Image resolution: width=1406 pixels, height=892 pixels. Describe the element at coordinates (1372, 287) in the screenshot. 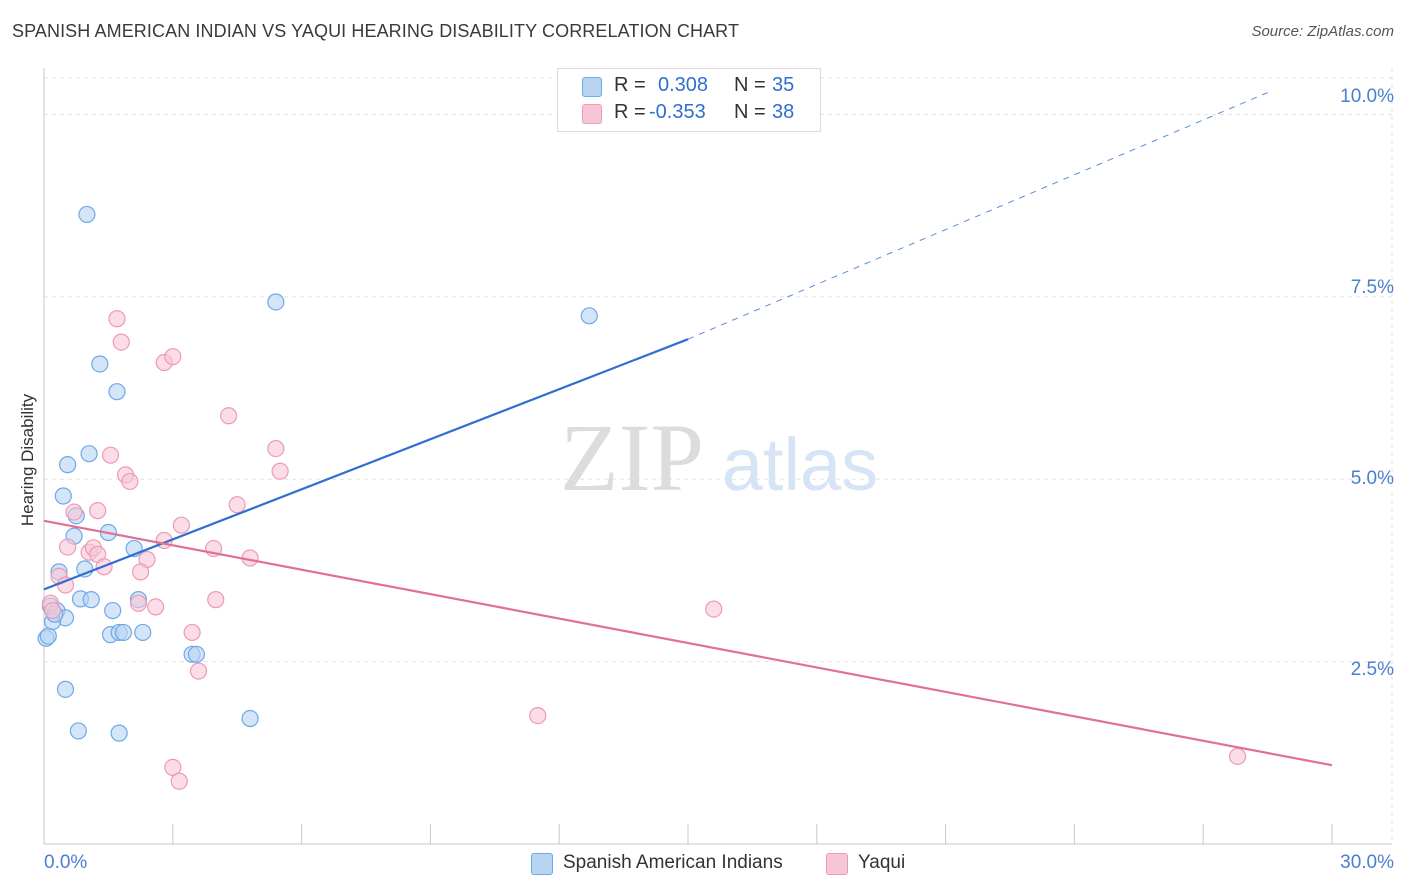

I see `y-tick-label-7-5: 7.5%` at that location.